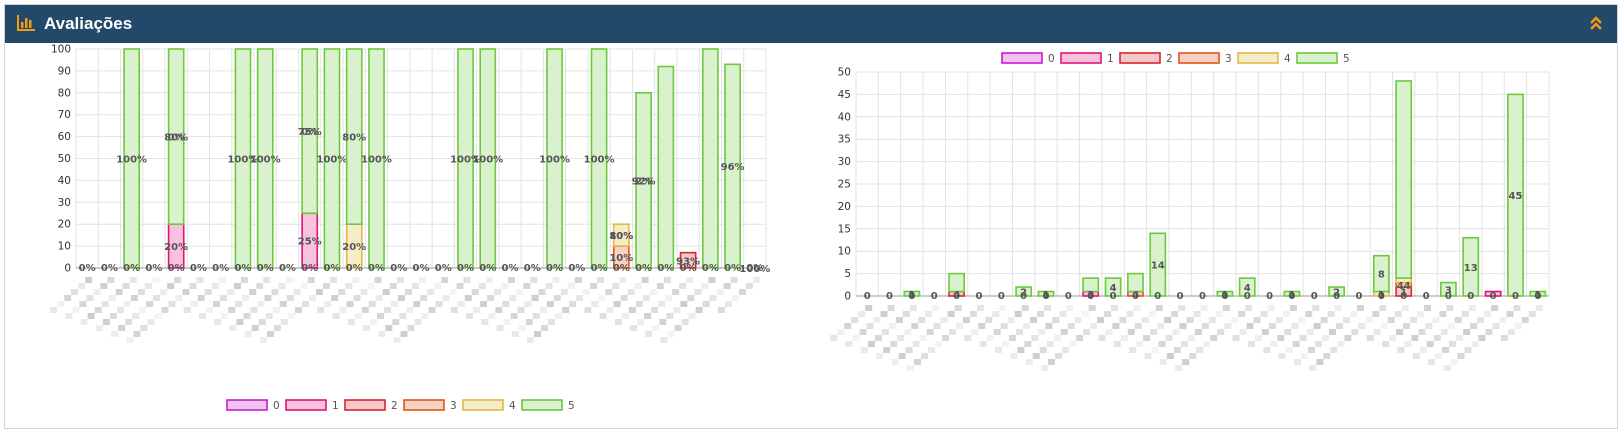 This screenshot has height=433, width=1622. I want to click on y-tick-label: 20, so click(844, 207).